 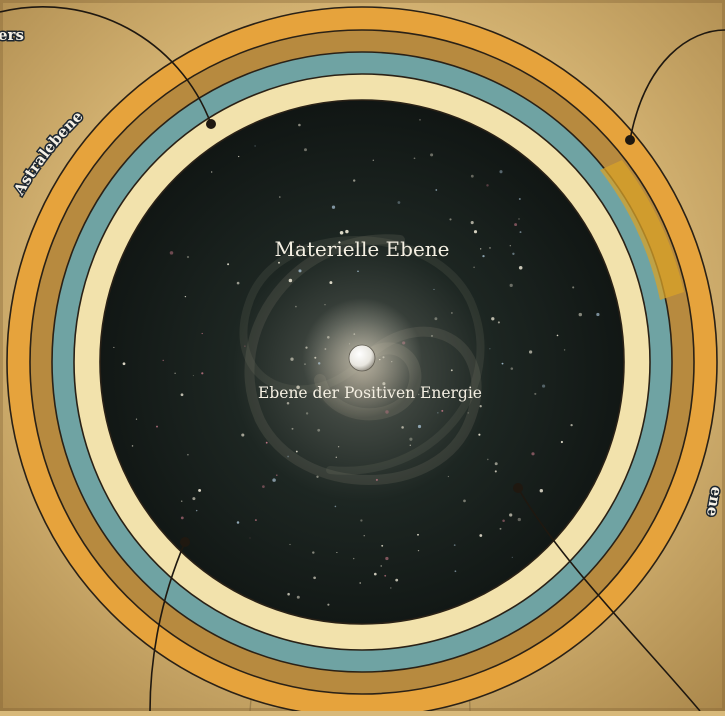 What do you see at coordinates (106, 65) in the screenshot?
I see `leader-line-top-left` at bounding box center [106, 65].